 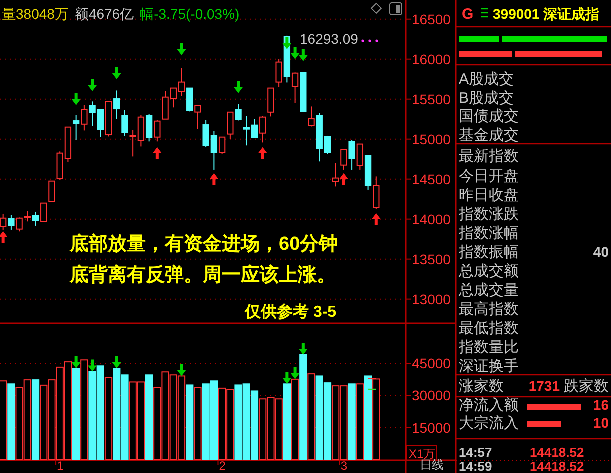 What do you see at coordinates (222, 466) in the screenshot?
I see `x-tick-label: 2` at bounding box center [222, 466].